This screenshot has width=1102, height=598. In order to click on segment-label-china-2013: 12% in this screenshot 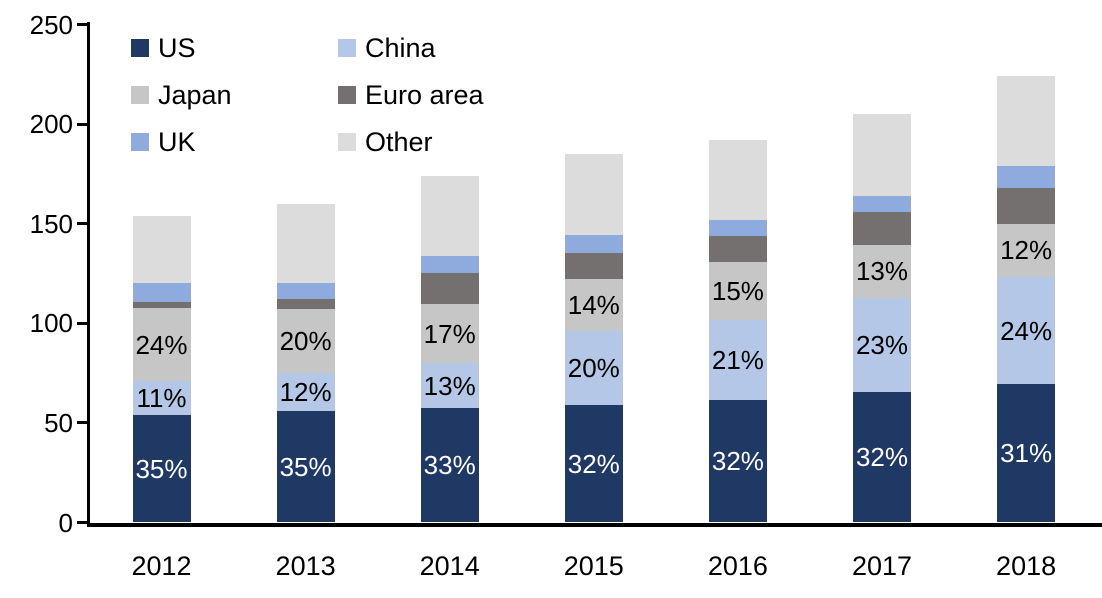, I will do `click(305, 391)`.